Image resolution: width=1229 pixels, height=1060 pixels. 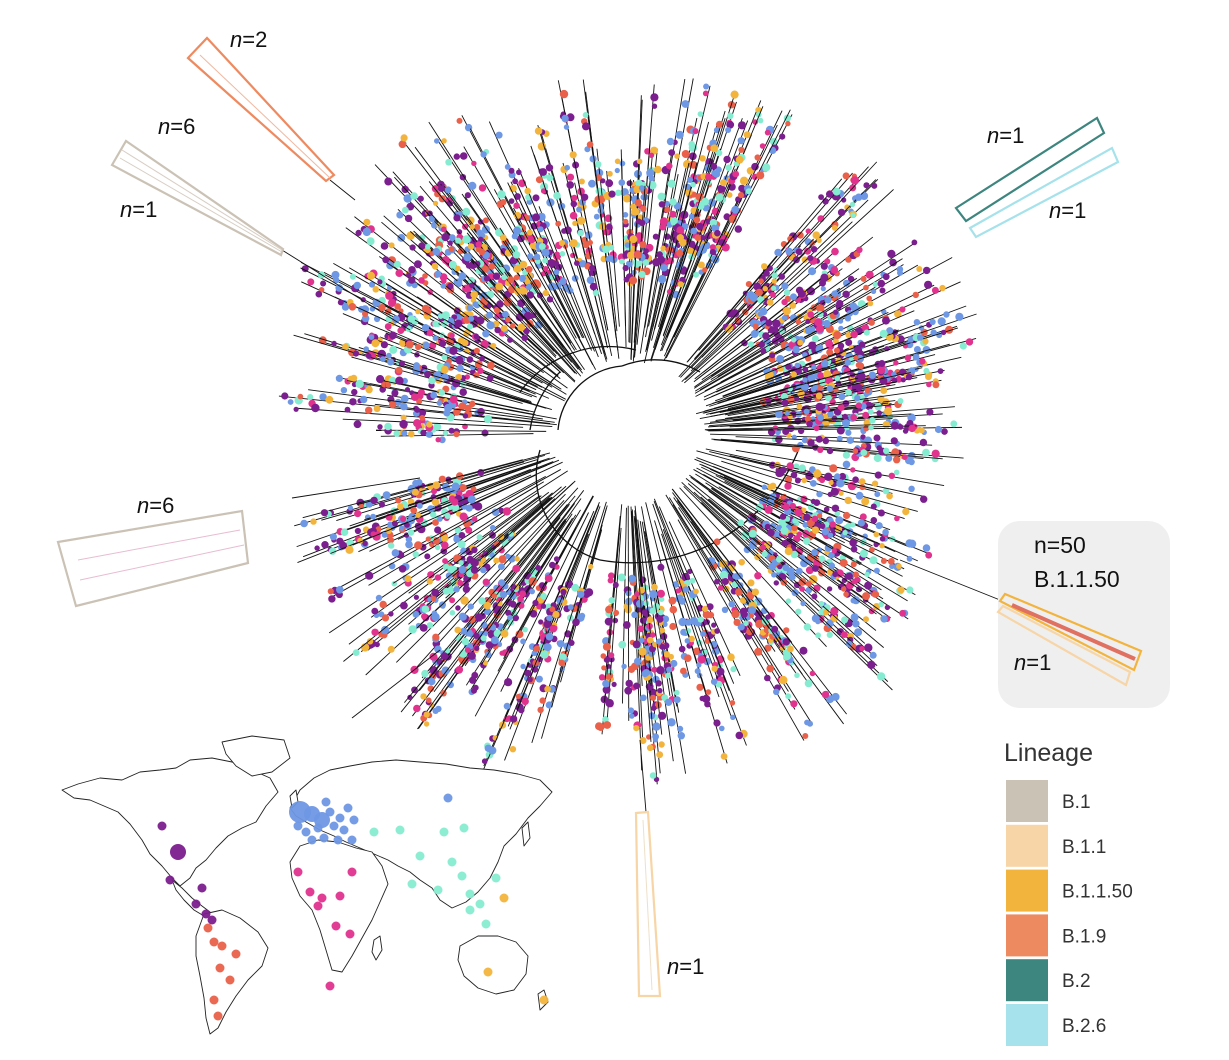 I want to click on map-greenland, so click(x=256, y=756).